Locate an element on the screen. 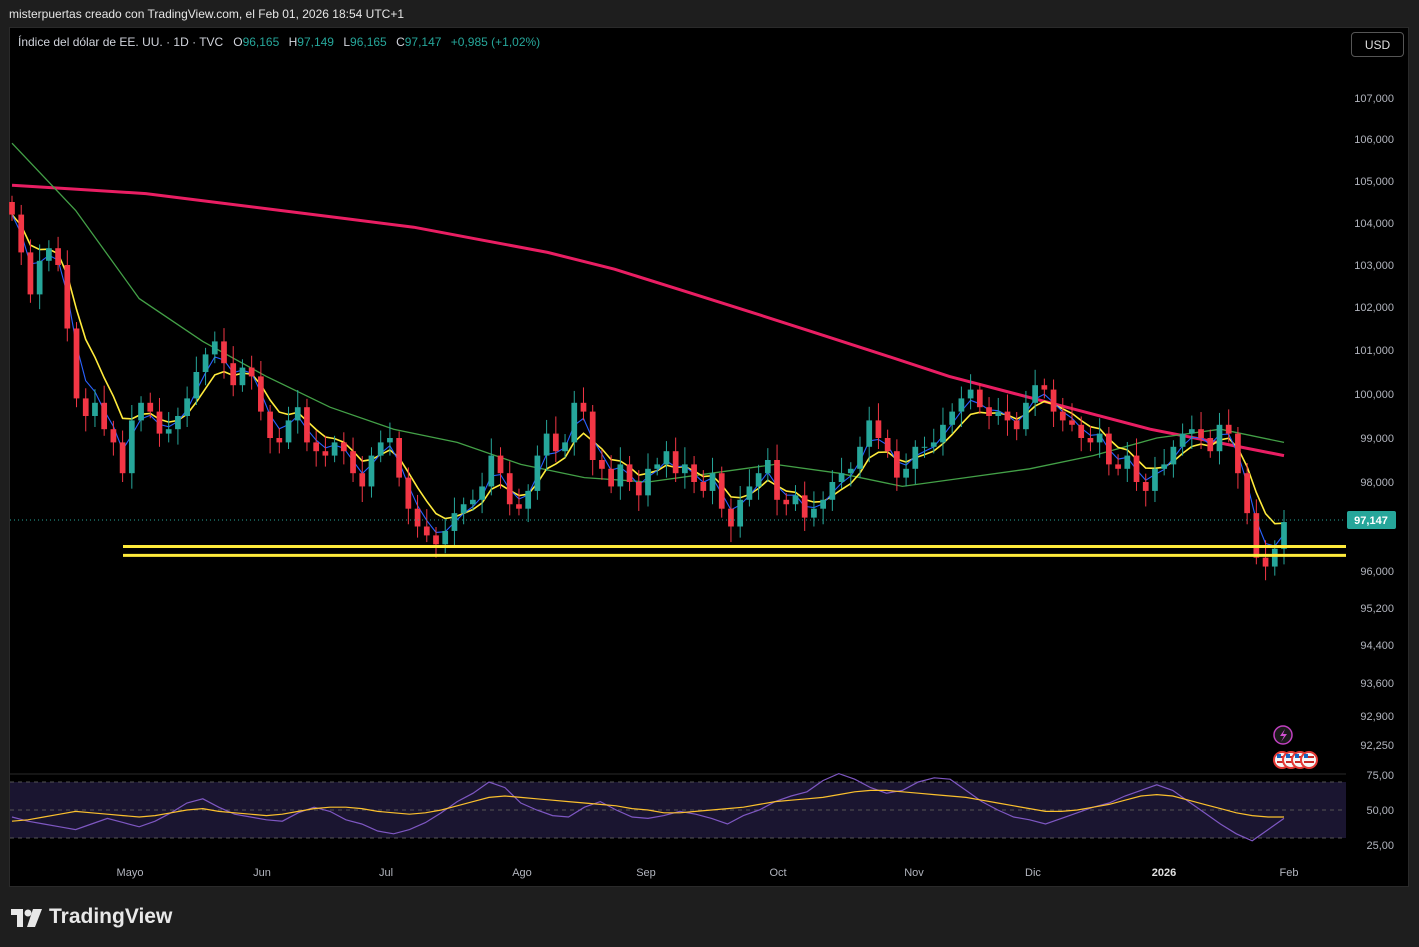 The height and width of the screenshot is (947, 1419). lightning-icon is located at coordinates (1283, 735).